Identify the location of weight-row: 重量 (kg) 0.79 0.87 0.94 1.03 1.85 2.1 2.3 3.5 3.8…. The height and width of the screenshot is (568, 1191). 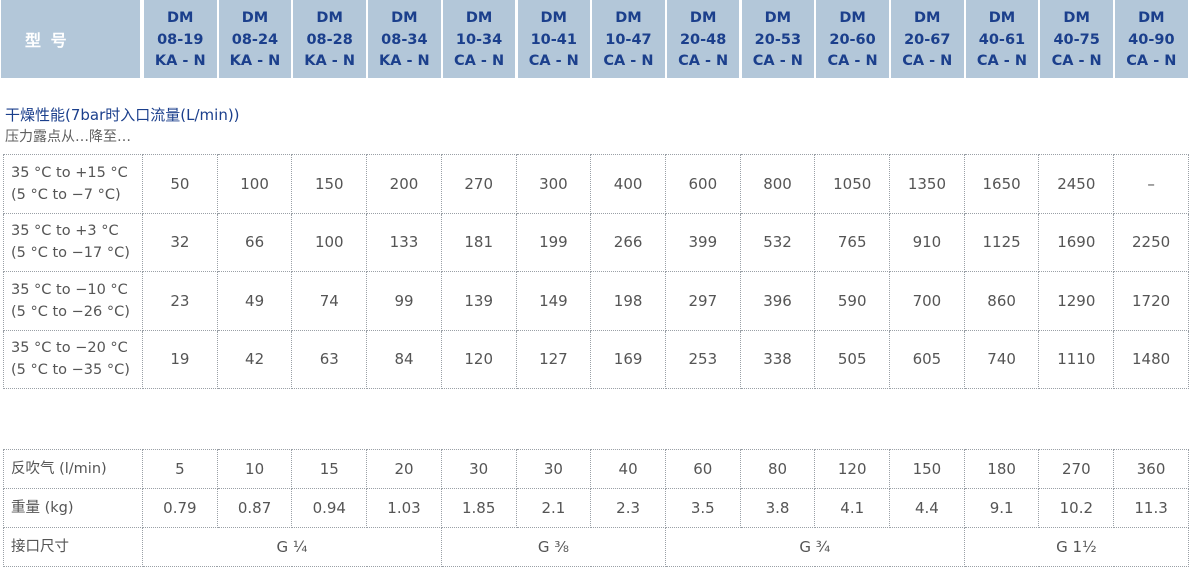
(595, 508).